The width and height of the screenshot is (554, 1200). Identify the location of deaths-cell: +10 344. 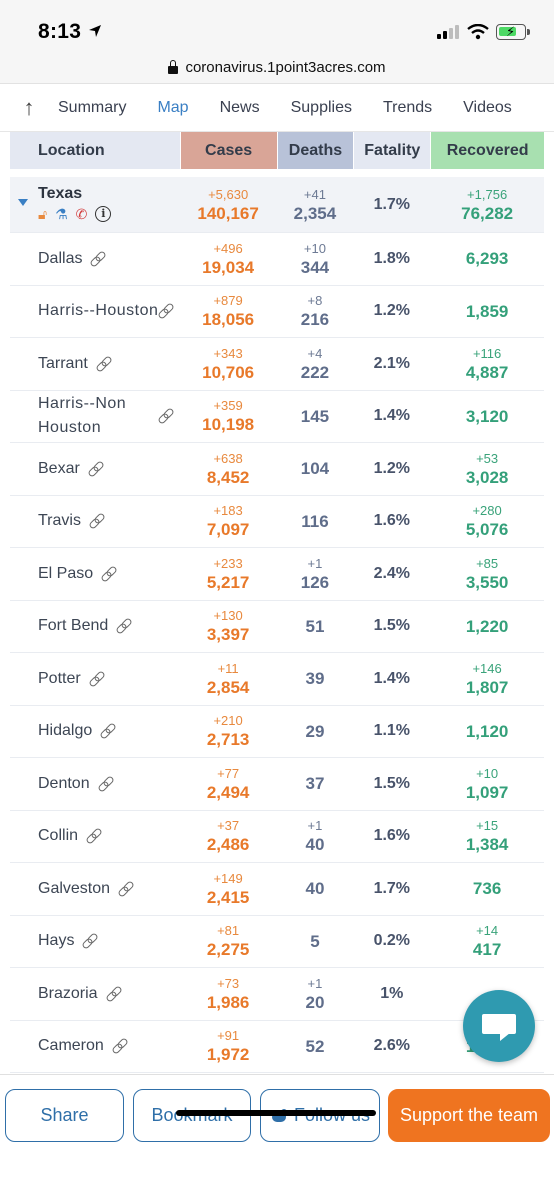
(315, 259).